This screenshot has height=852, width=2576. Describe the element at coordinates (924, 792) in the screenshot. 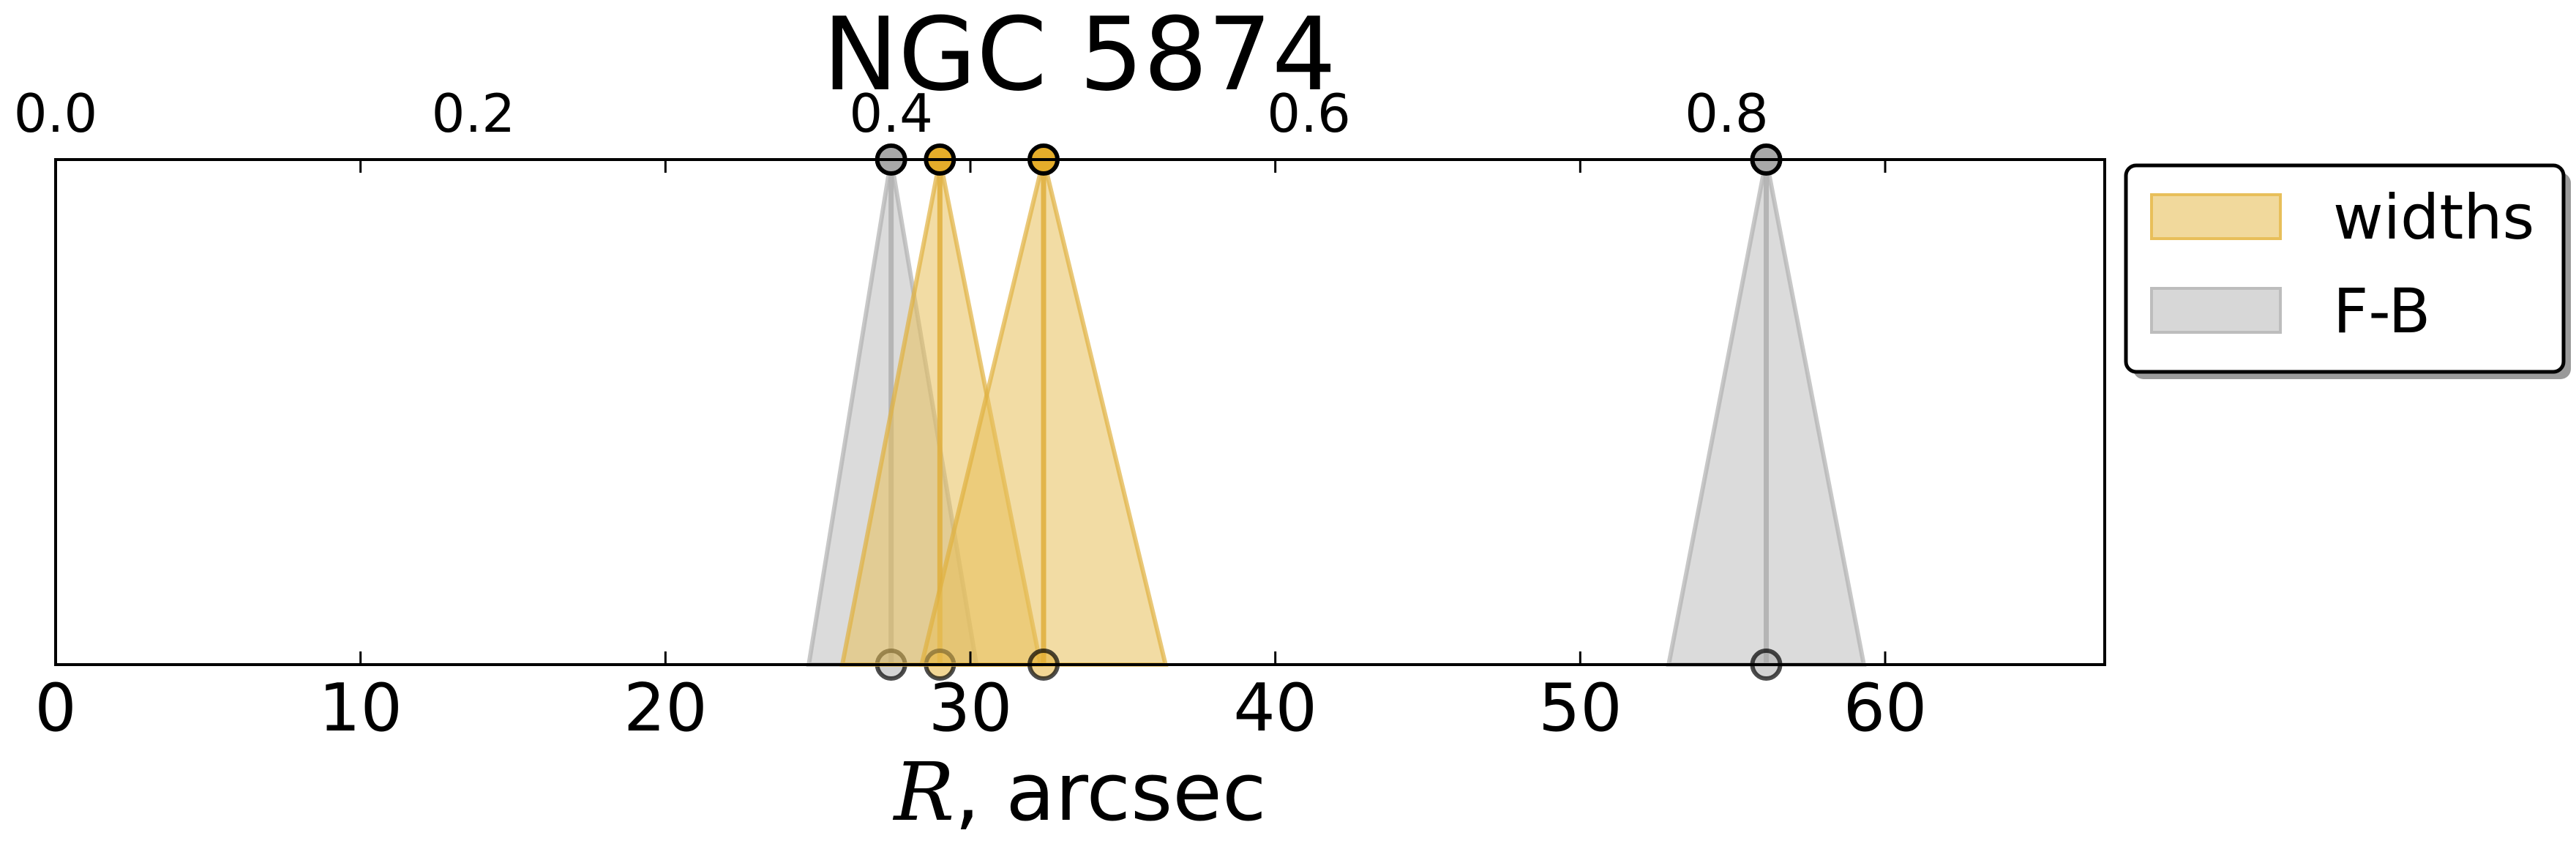

I see `x-axis-label-variable: R` at that location.